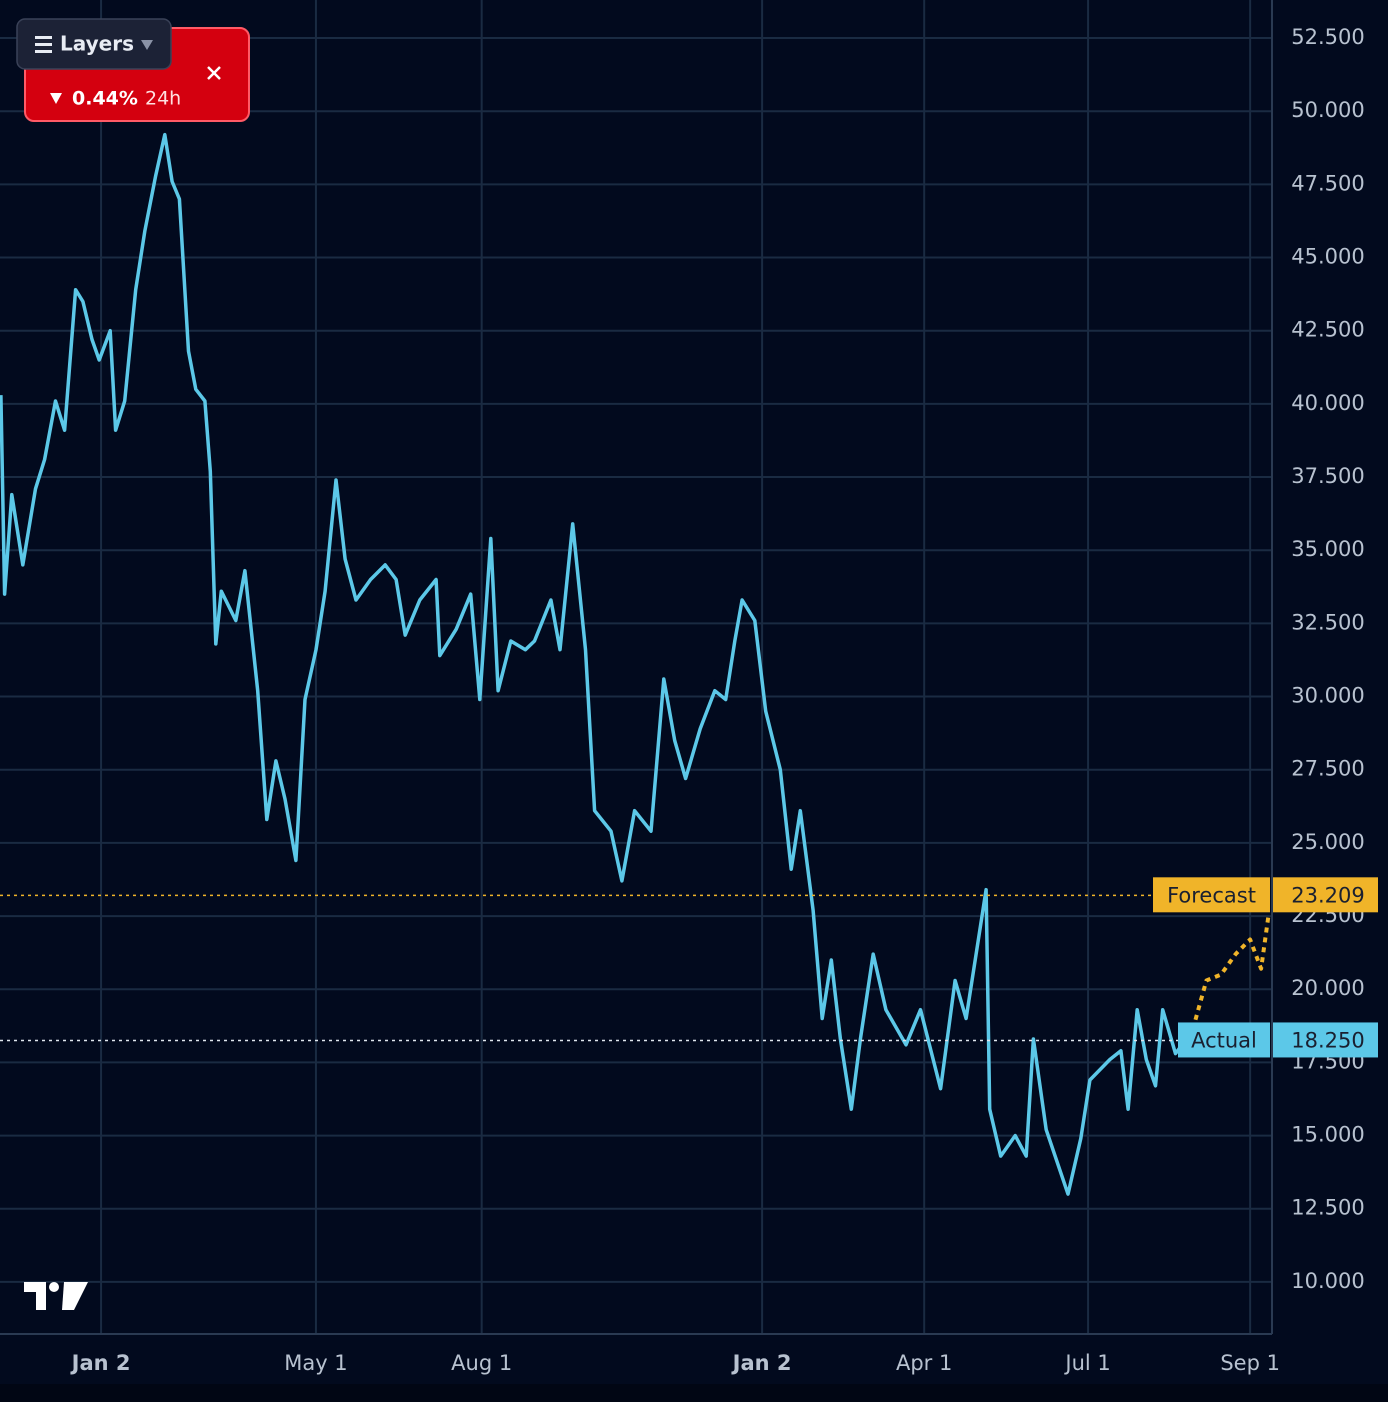  What do you see at coordinates (1327, 403) in the screenshot?
I see `y-tick-label: 40.000` at bounding box center [1327, 403].